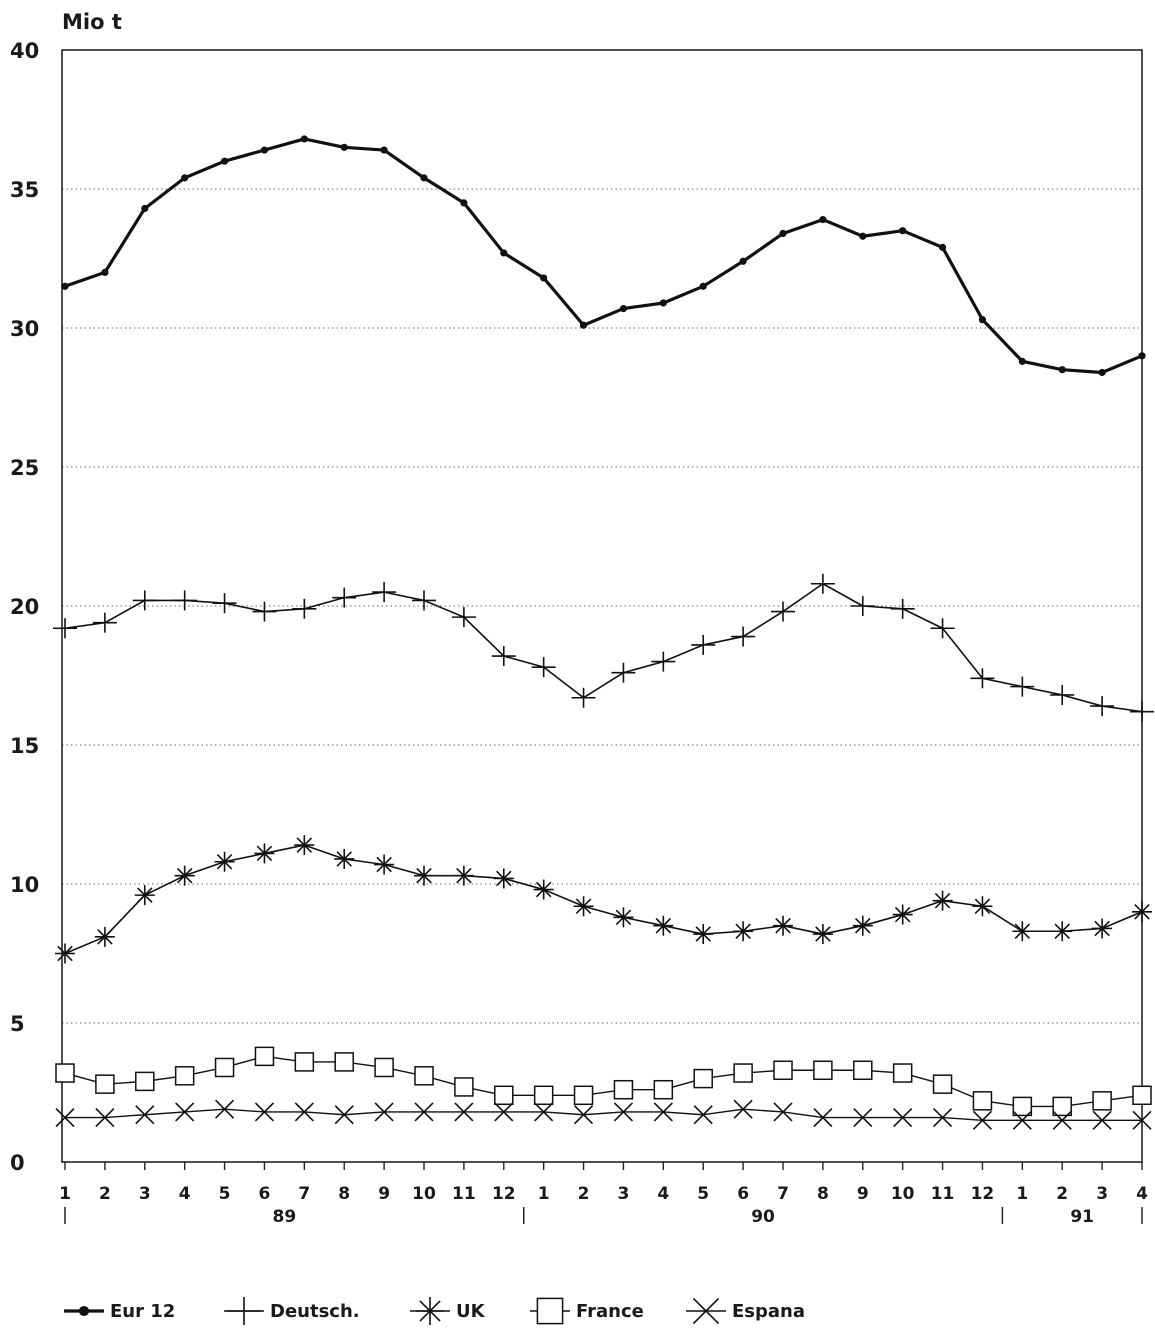 This screenshot has height=1332, width=1155. Describe the element at coordinates (265, 1194) in the screenshot. I see `x-tick-label: 6` at that location.